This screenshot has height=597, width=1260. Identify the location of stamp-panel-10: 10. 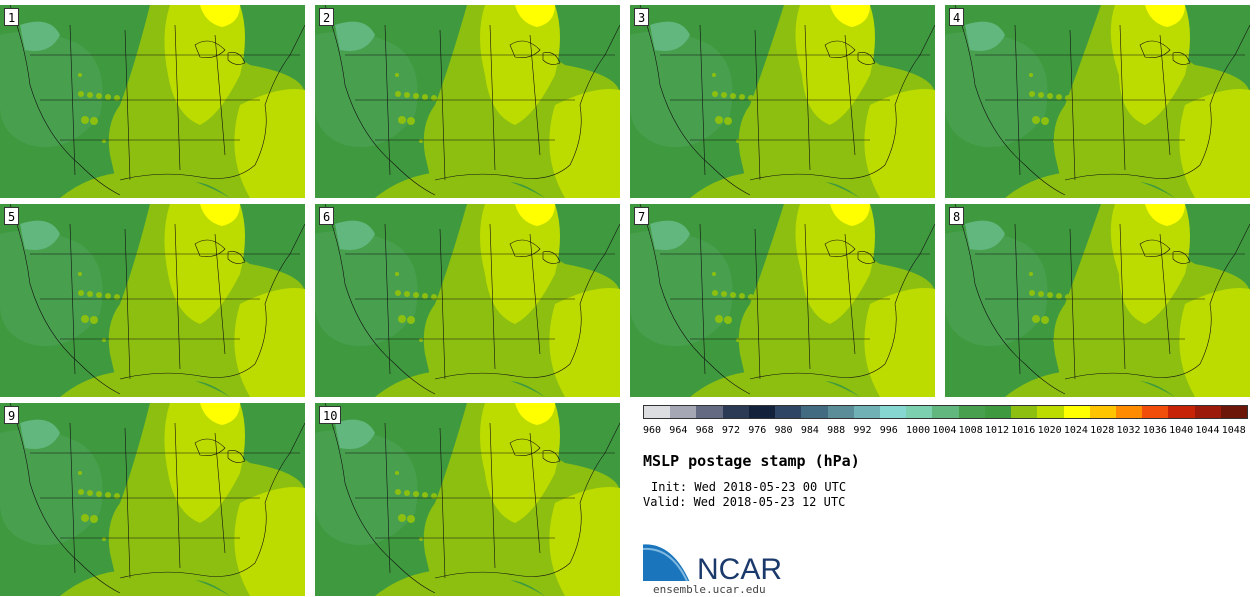
(467, 499).